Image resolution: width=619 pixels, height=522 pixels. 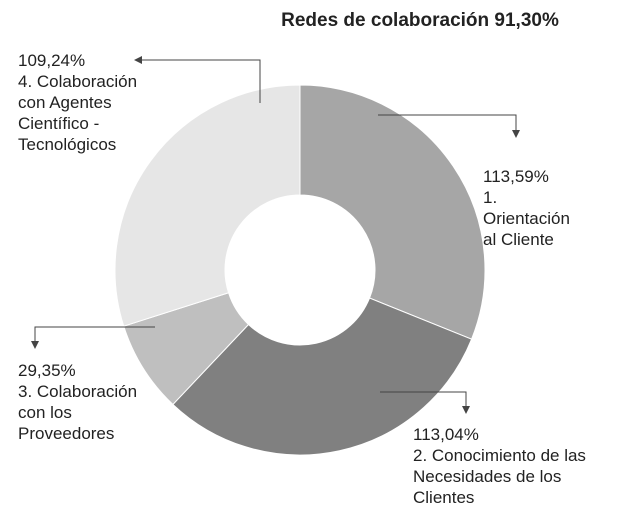 I want to click on category-label: 3. Colaboración con los Proveedores, so click(x=78, y=412).